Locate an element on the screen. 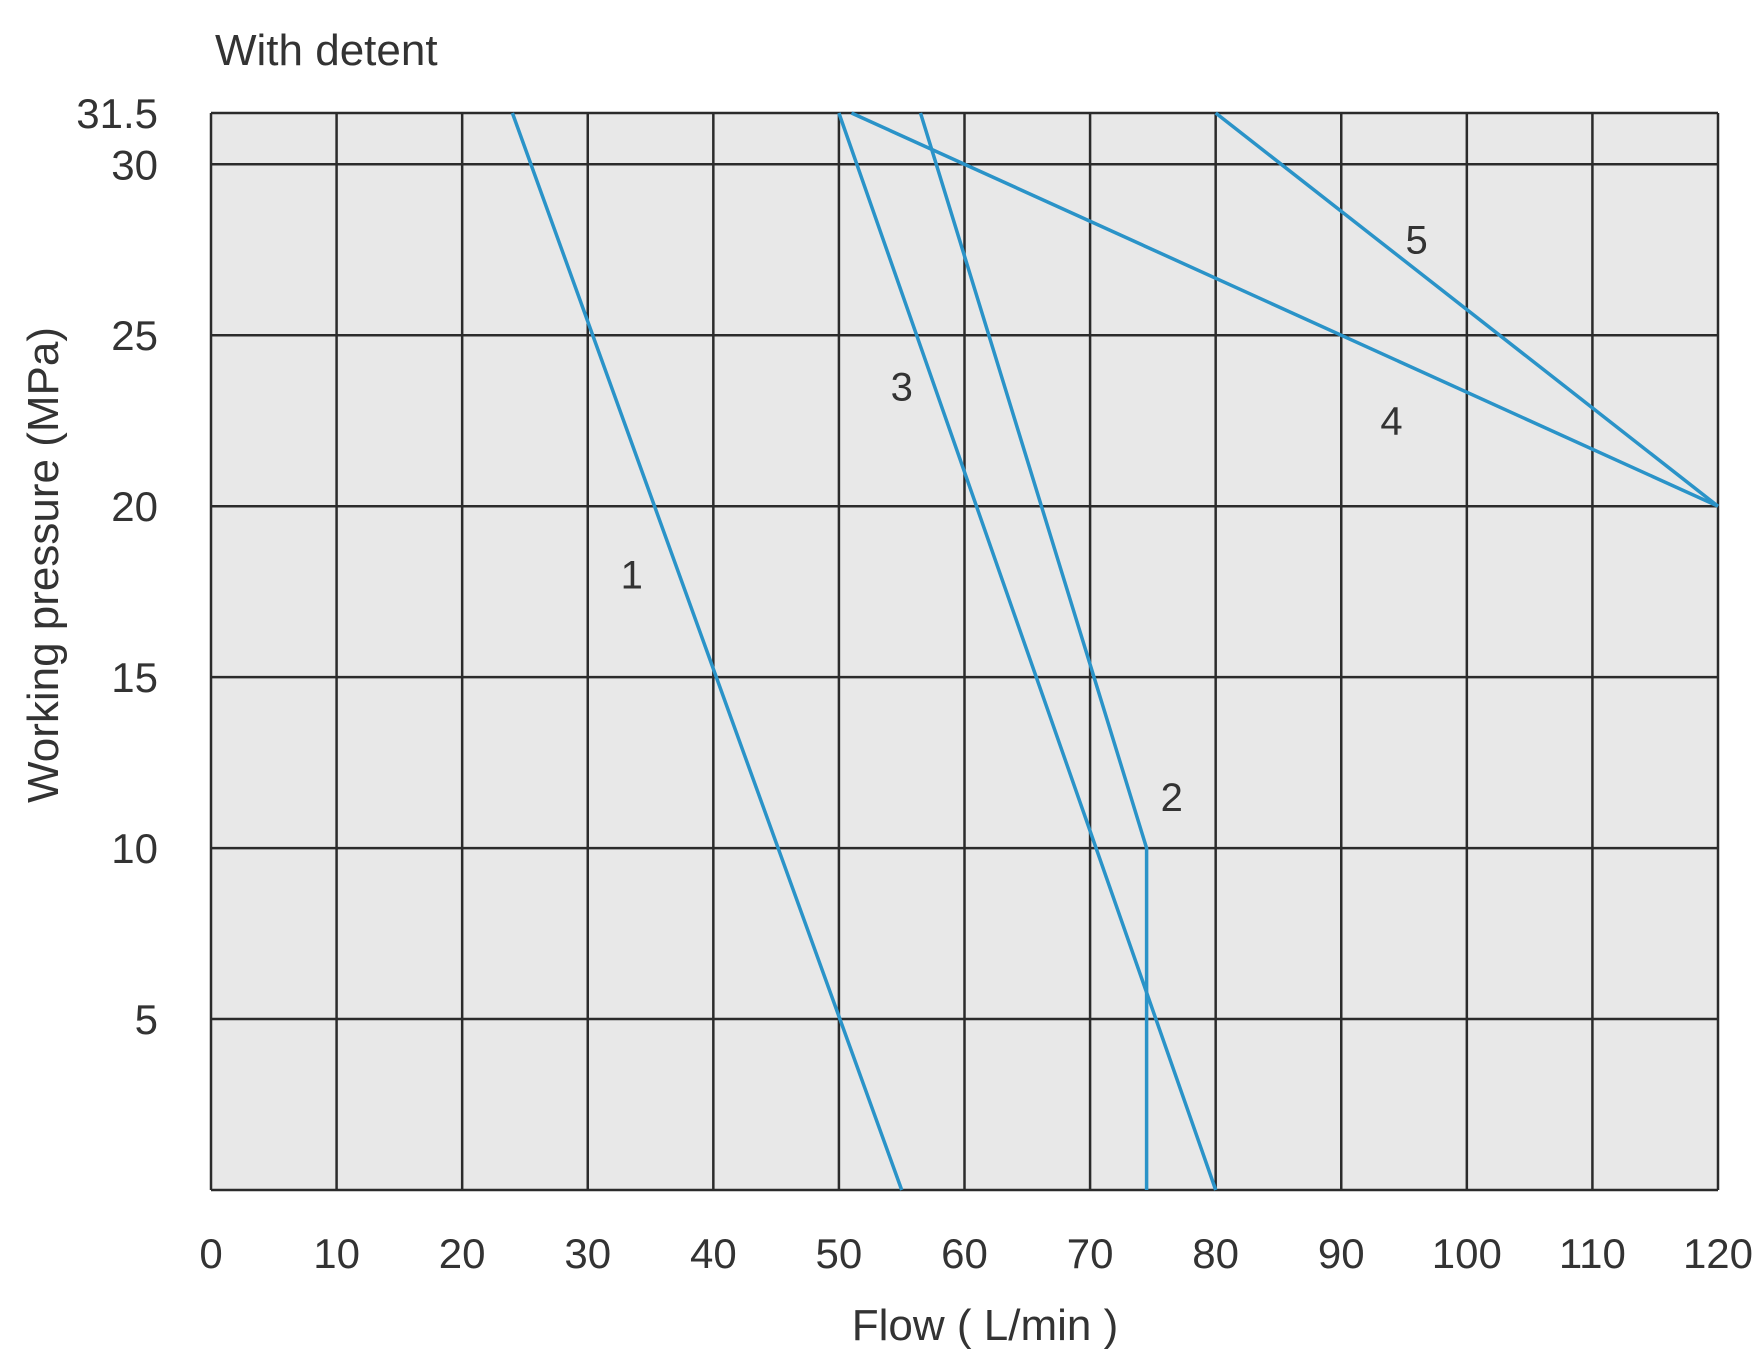 Image resolution: width=1752 pixels, height=1353 pixels. y-axis-label: Working pressure (MPa) is located at coordinates (43, 565).